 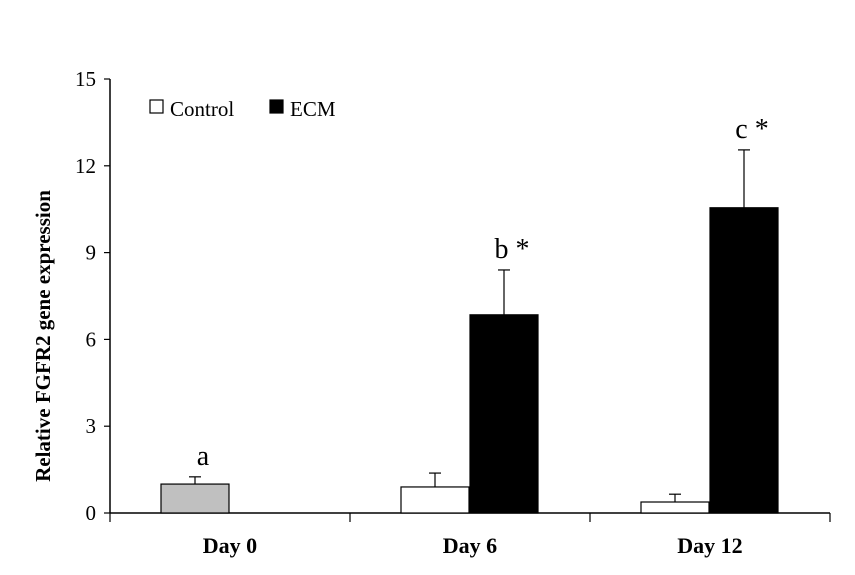 I want to click on legend-swatch-control, so click(x=156, y=106).